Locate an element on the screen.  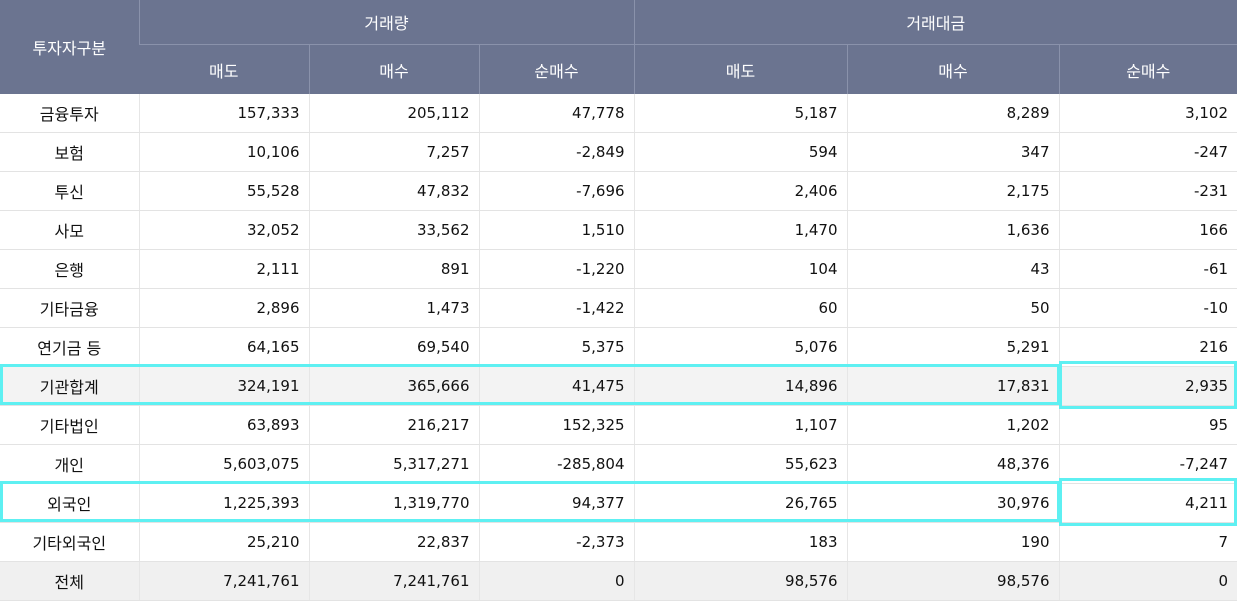
volume-net-cell: -2,849 is located at coordinates (556, 152).